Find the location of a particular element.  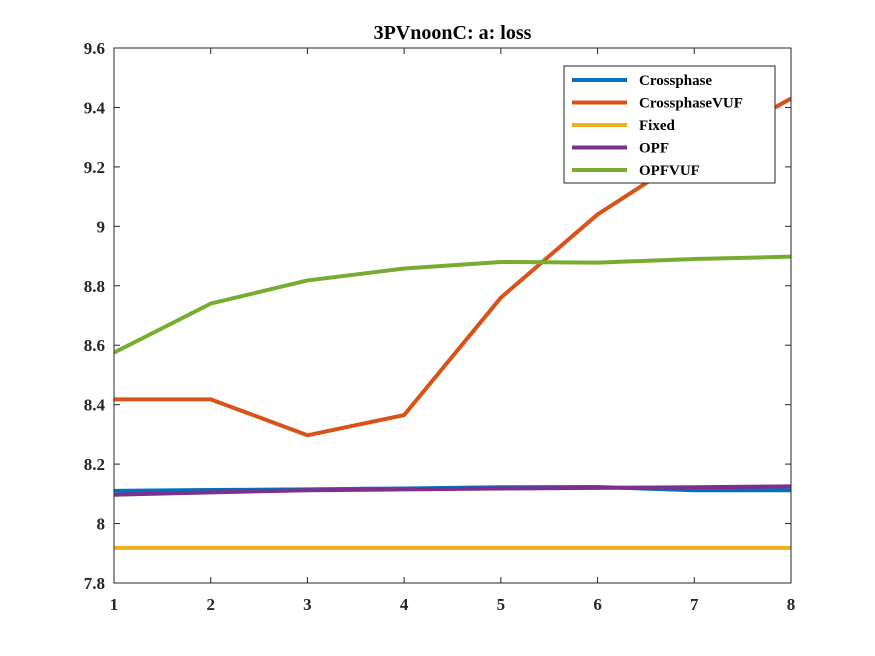

y-tick-label: 8.2 is located at coordinates (94, 464).